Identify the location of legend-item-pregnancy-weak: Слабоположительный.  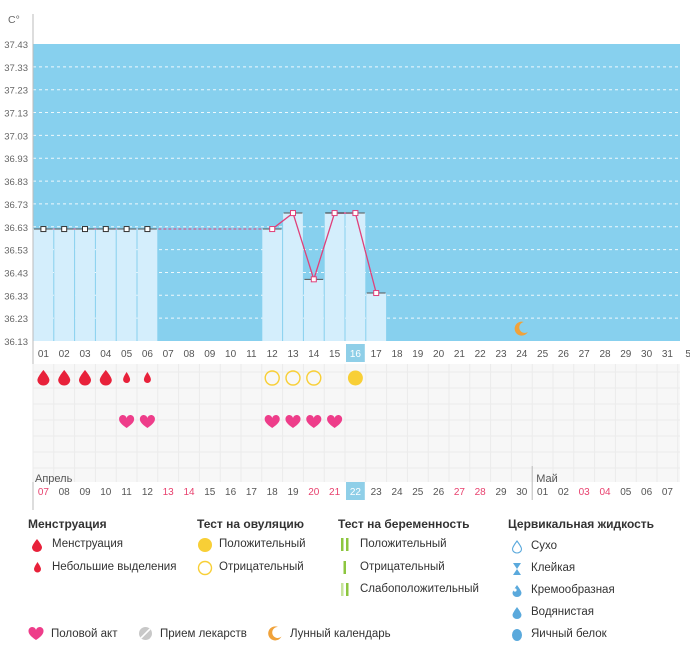
(419, 589).